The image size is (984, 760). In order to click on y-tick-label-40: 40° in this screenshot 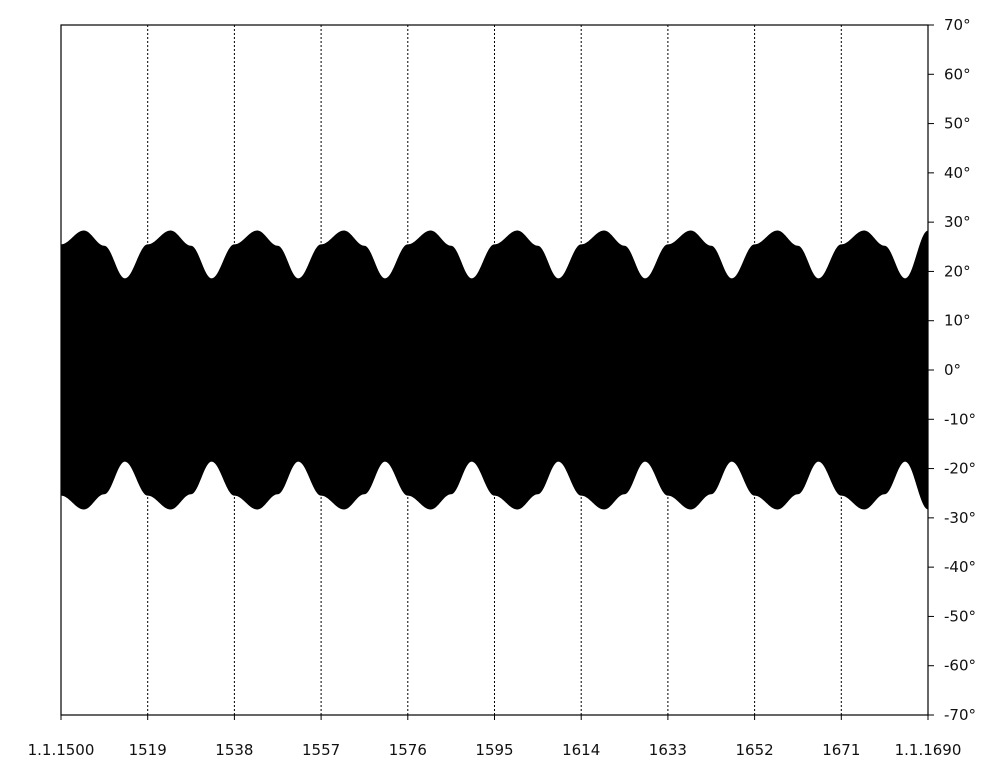, I will do `click(957, 173)`.